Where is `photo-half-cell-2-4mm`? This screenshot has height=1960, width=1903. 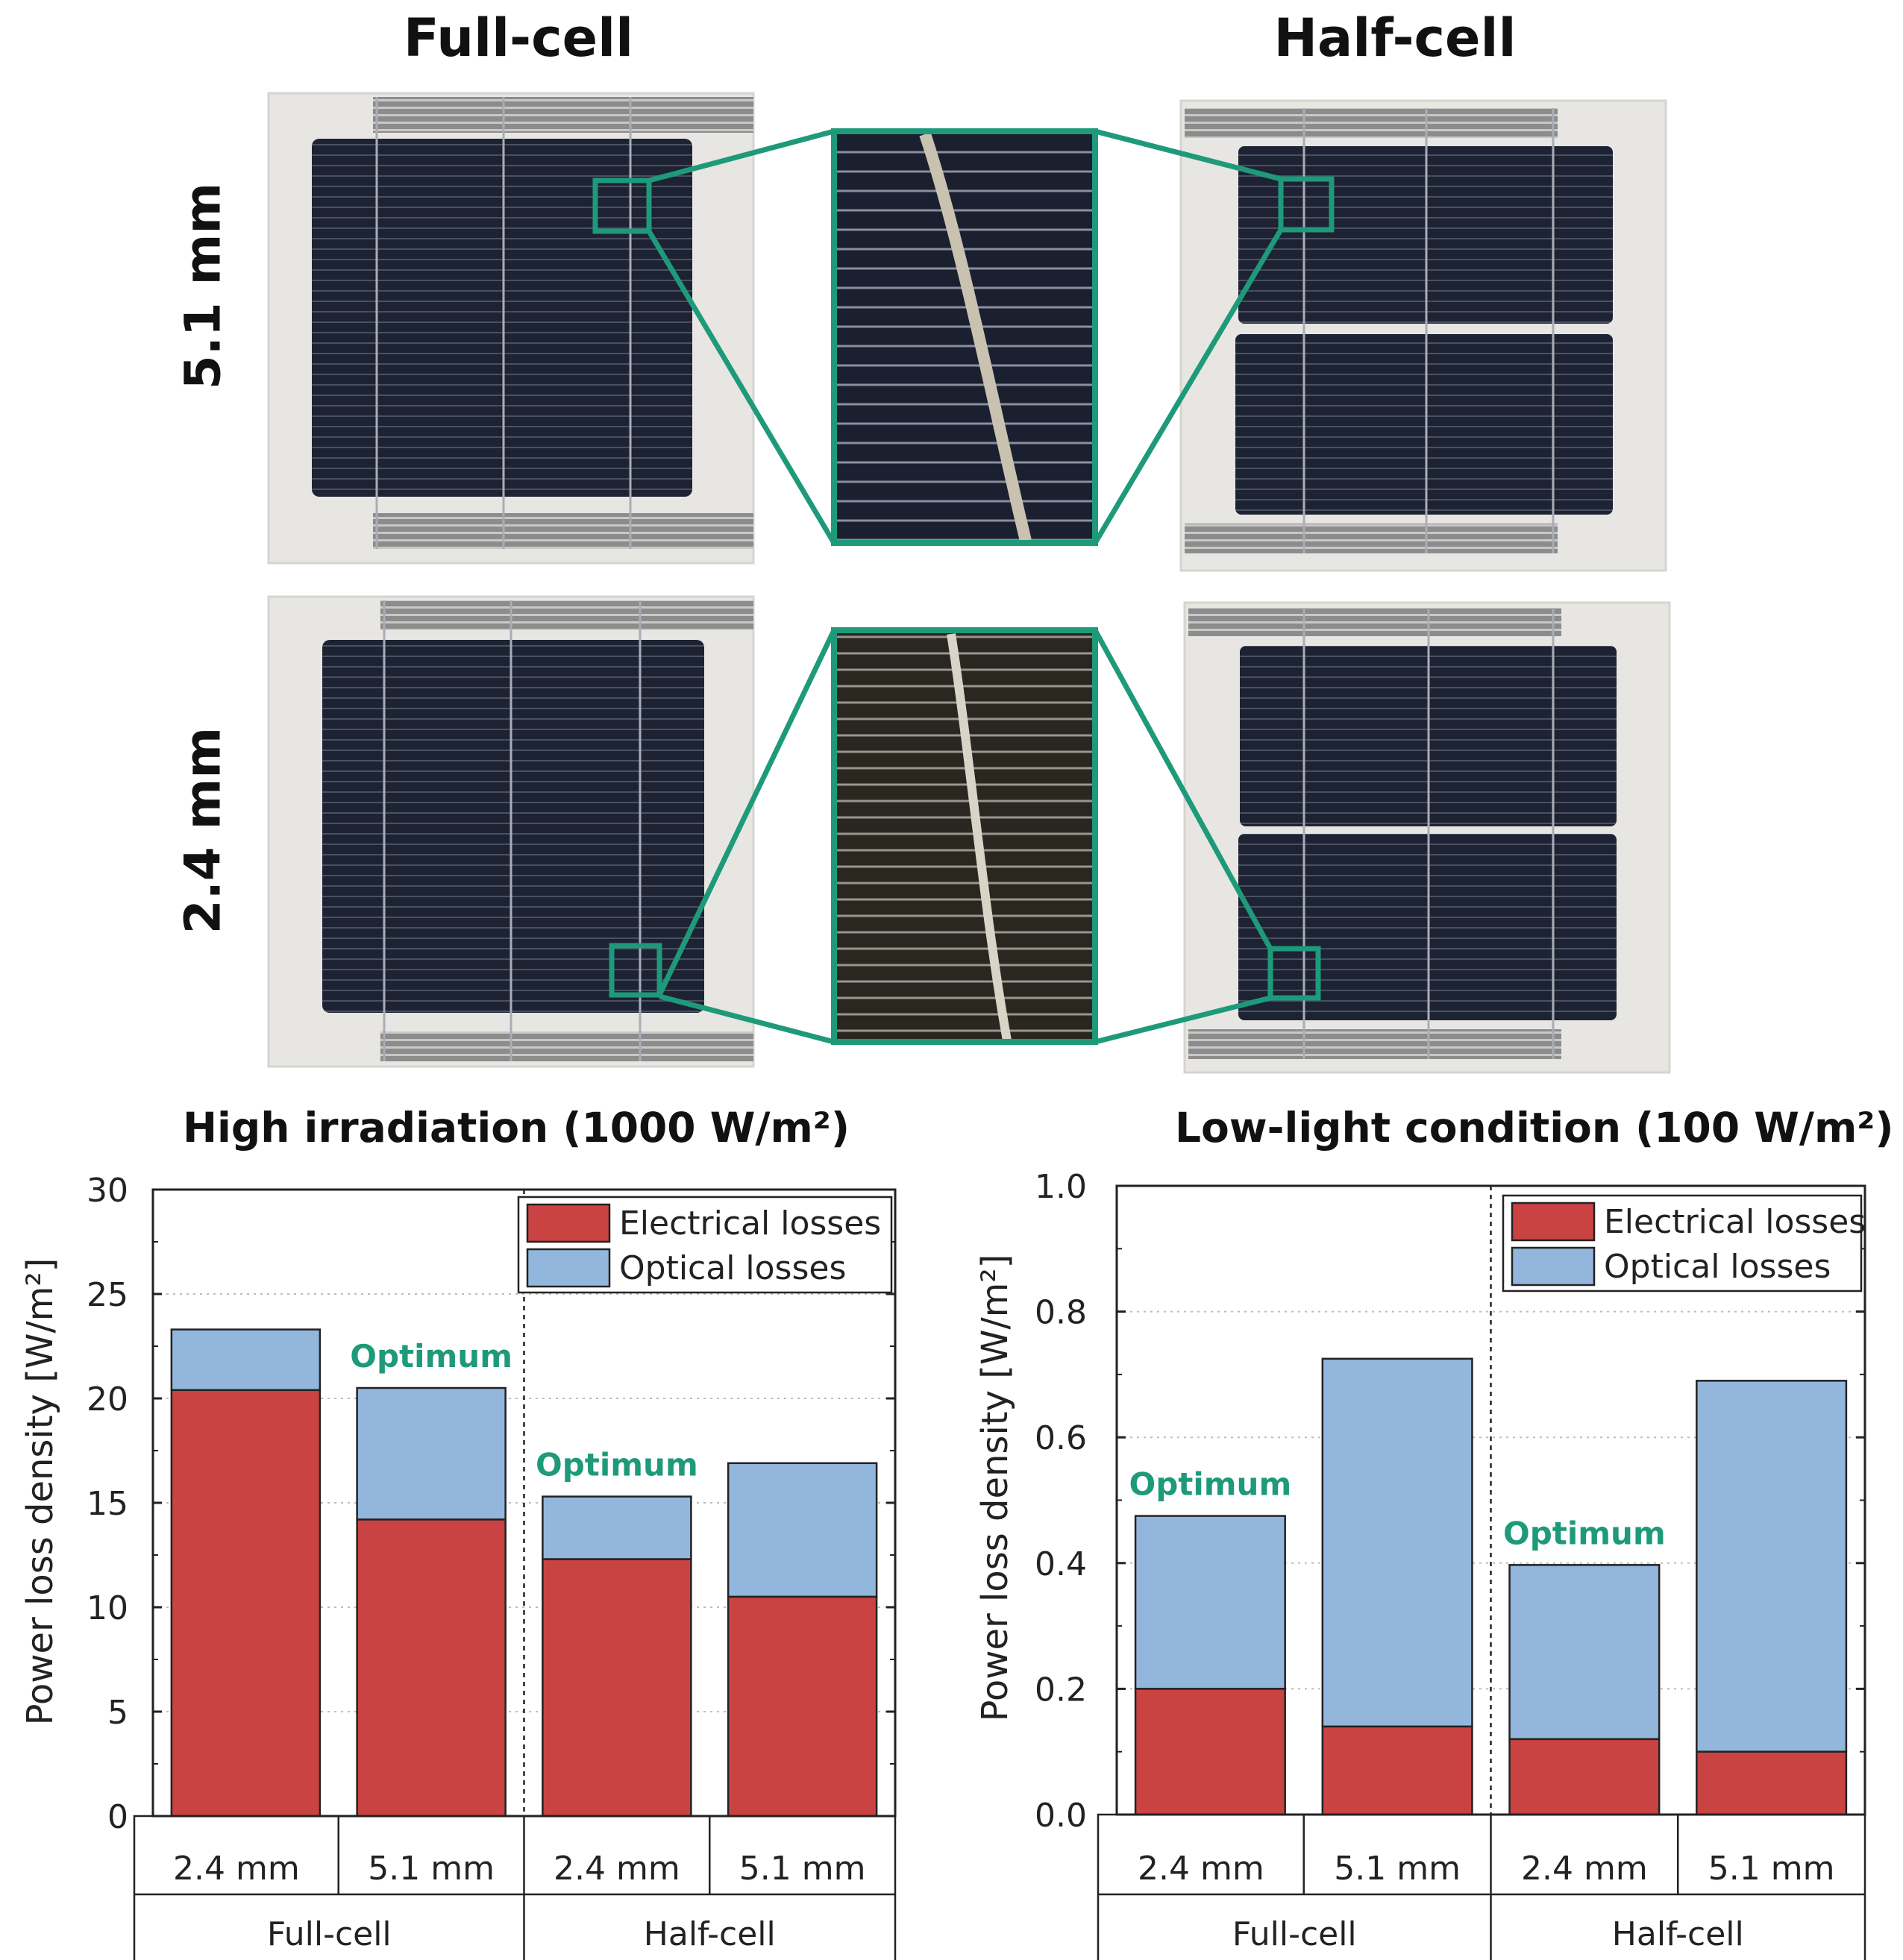 photo-half-cell-2-4mm is located at coordinates (1427, 838).